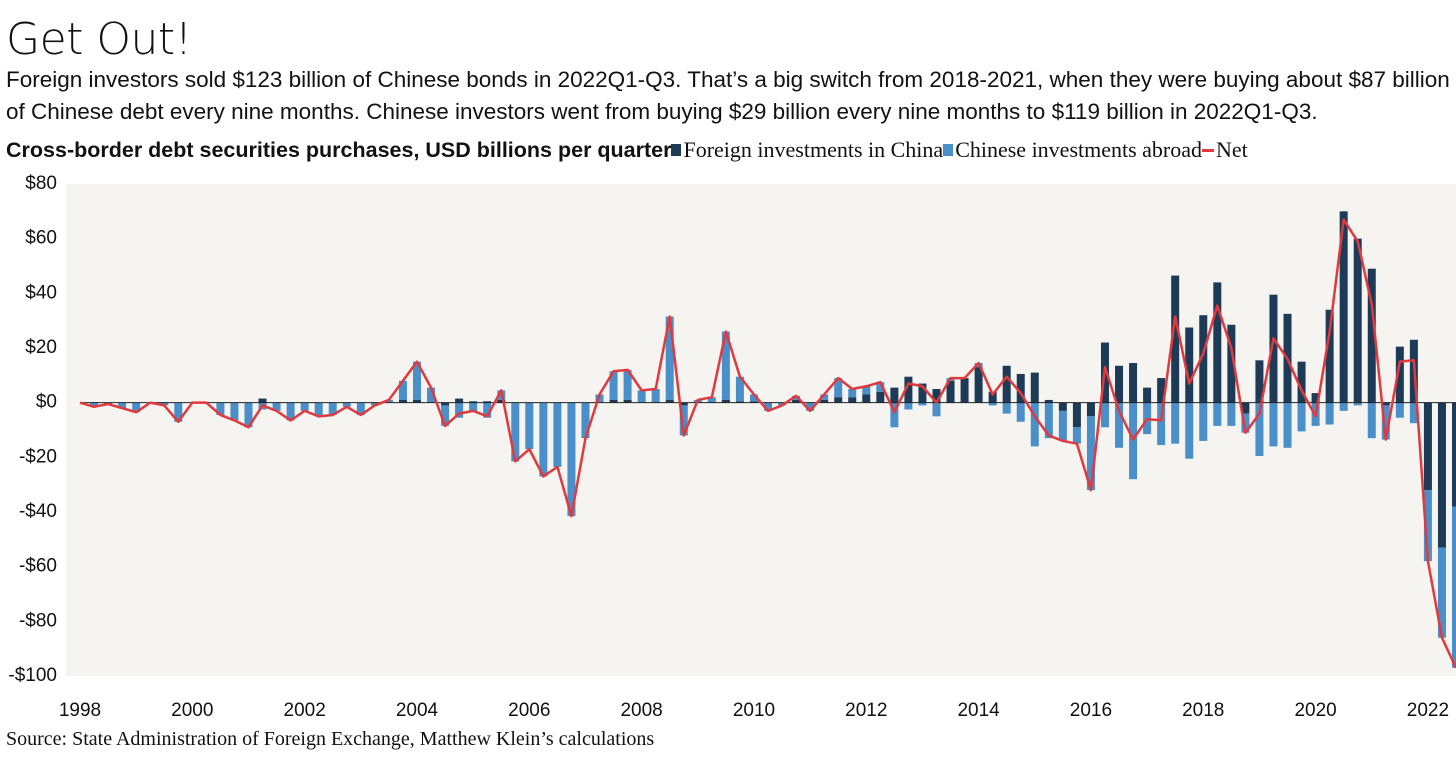  What do you see at coordinates (38, 566) in the screenshot?
I see `y-tick-label: -$60` at bounding box center [38, 566].